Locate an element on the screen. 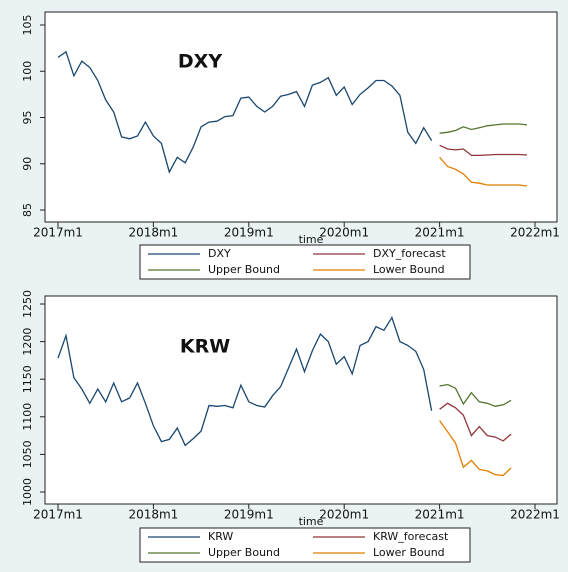 The height and width of the screenshot is (572, 568). legend-label: DXY_forecast is located at coordinates (409, 253).